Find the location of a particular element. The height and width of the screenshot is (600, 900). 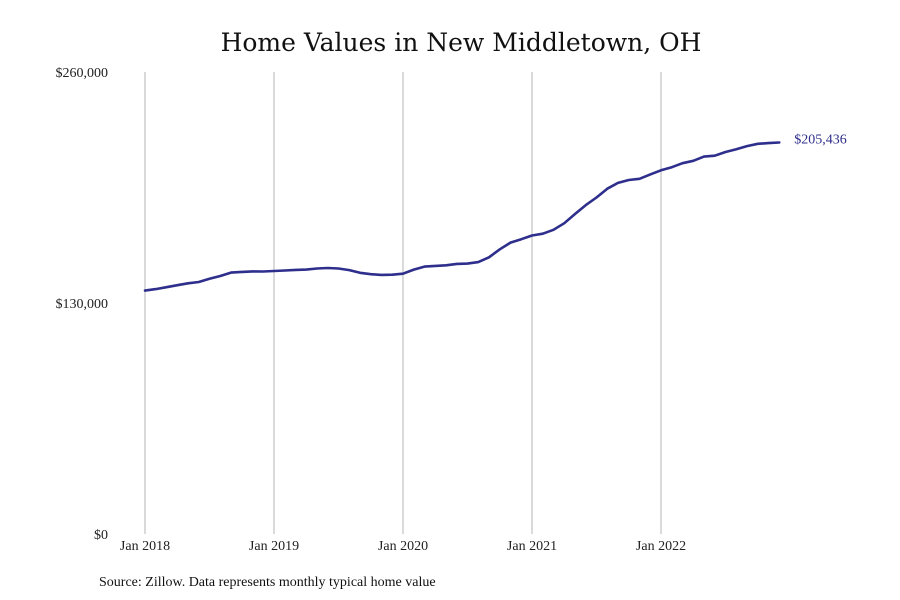

y-tick-label: $0 is located at coordinates (101, 535).